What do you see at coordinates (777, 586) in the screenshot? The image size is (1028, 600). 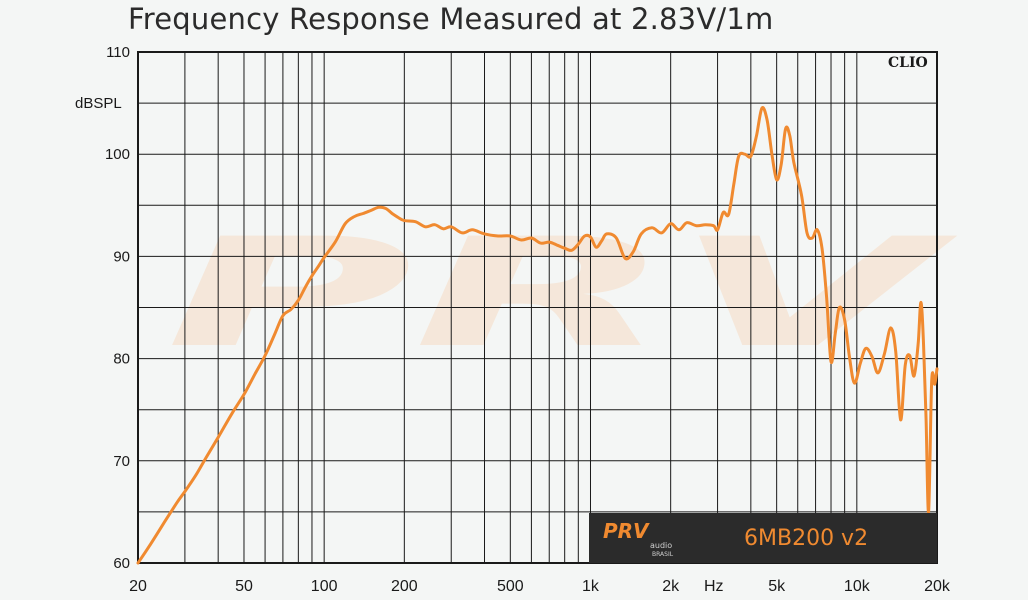 I see `x-tick-label: 5k` at bounding box center [777, 586].